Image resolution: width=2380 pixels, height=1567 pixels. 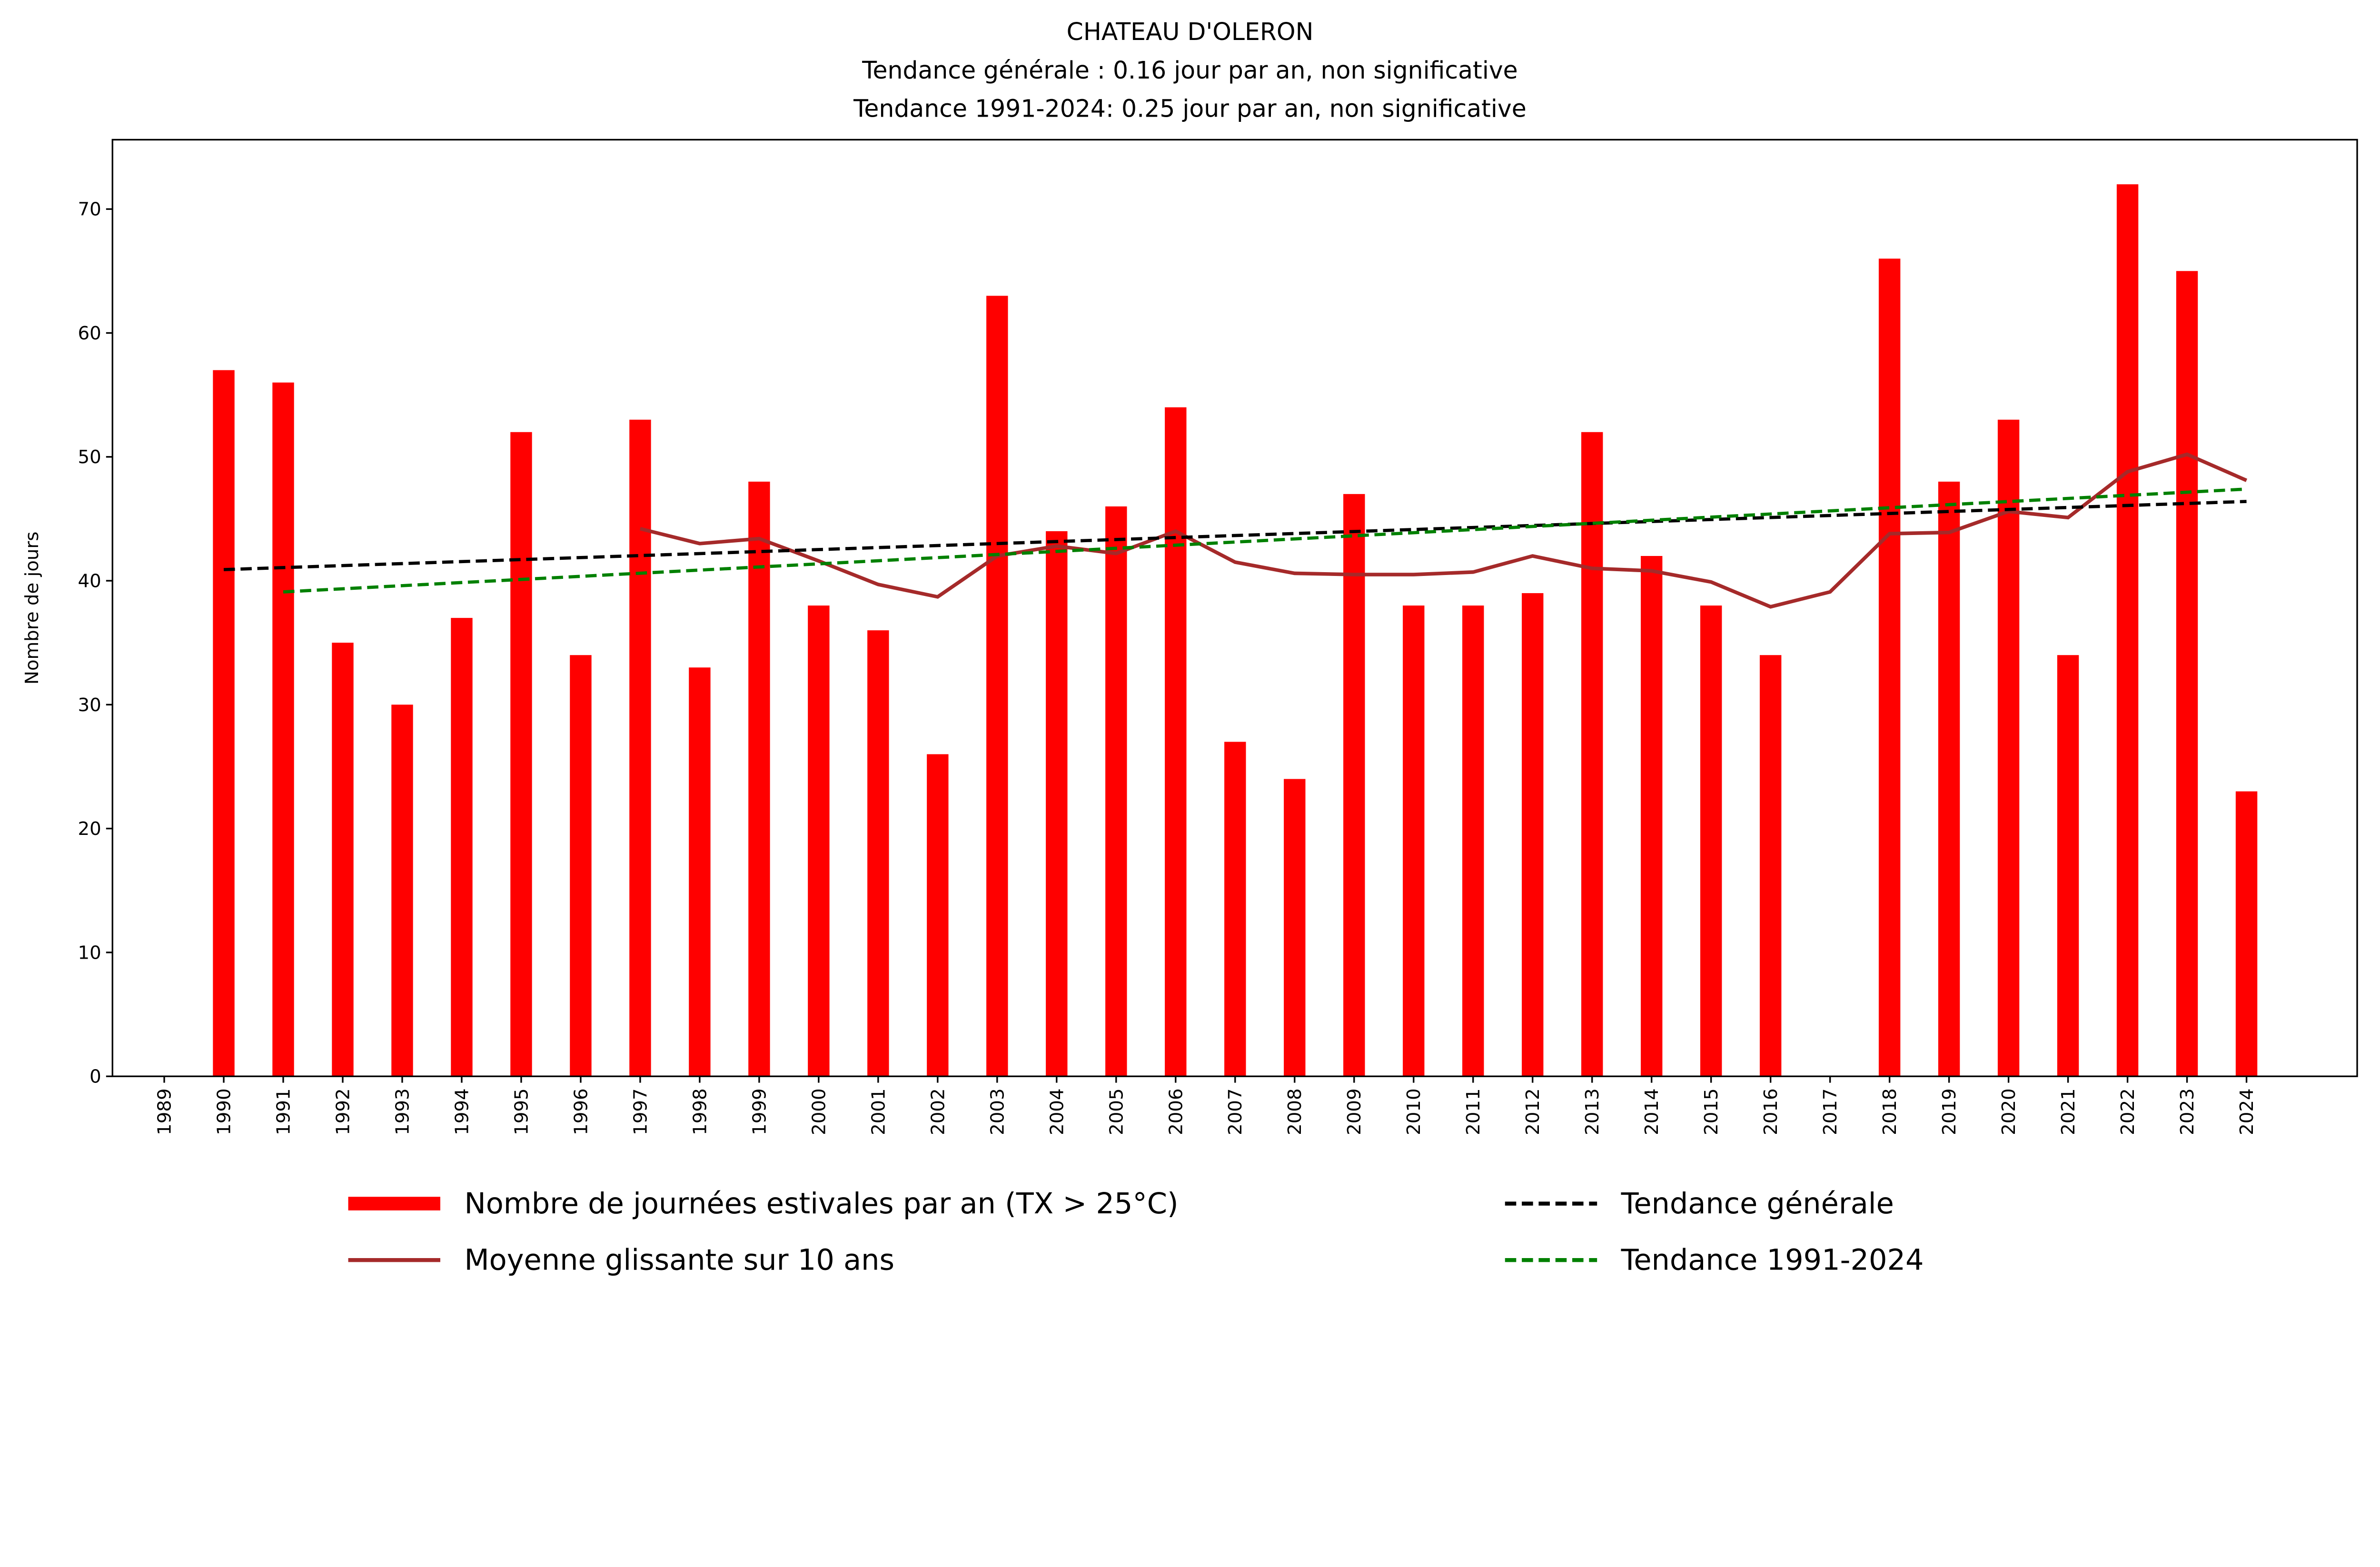 What do you see at coordinates (89, 333) in the screenshot?
I see `y-tick-label: 60` at bounding box center [89, 333].